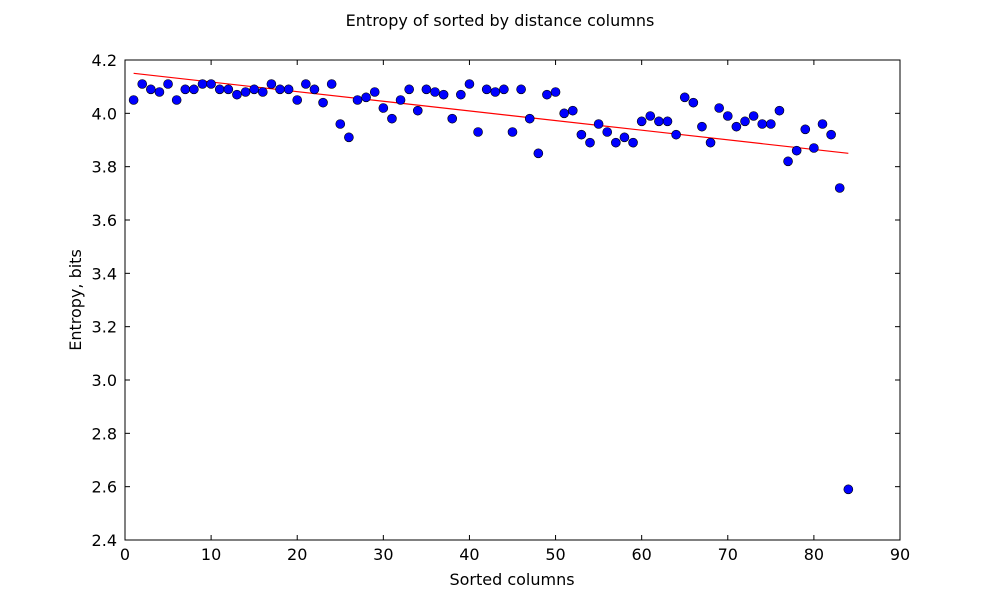 Image resolution: width=1000 pixels, height=604 pixels. What do you see at coordinates (900, 554) in the screenshot?
I see `x-tick-label: 90` at bounding box center [900, 554].